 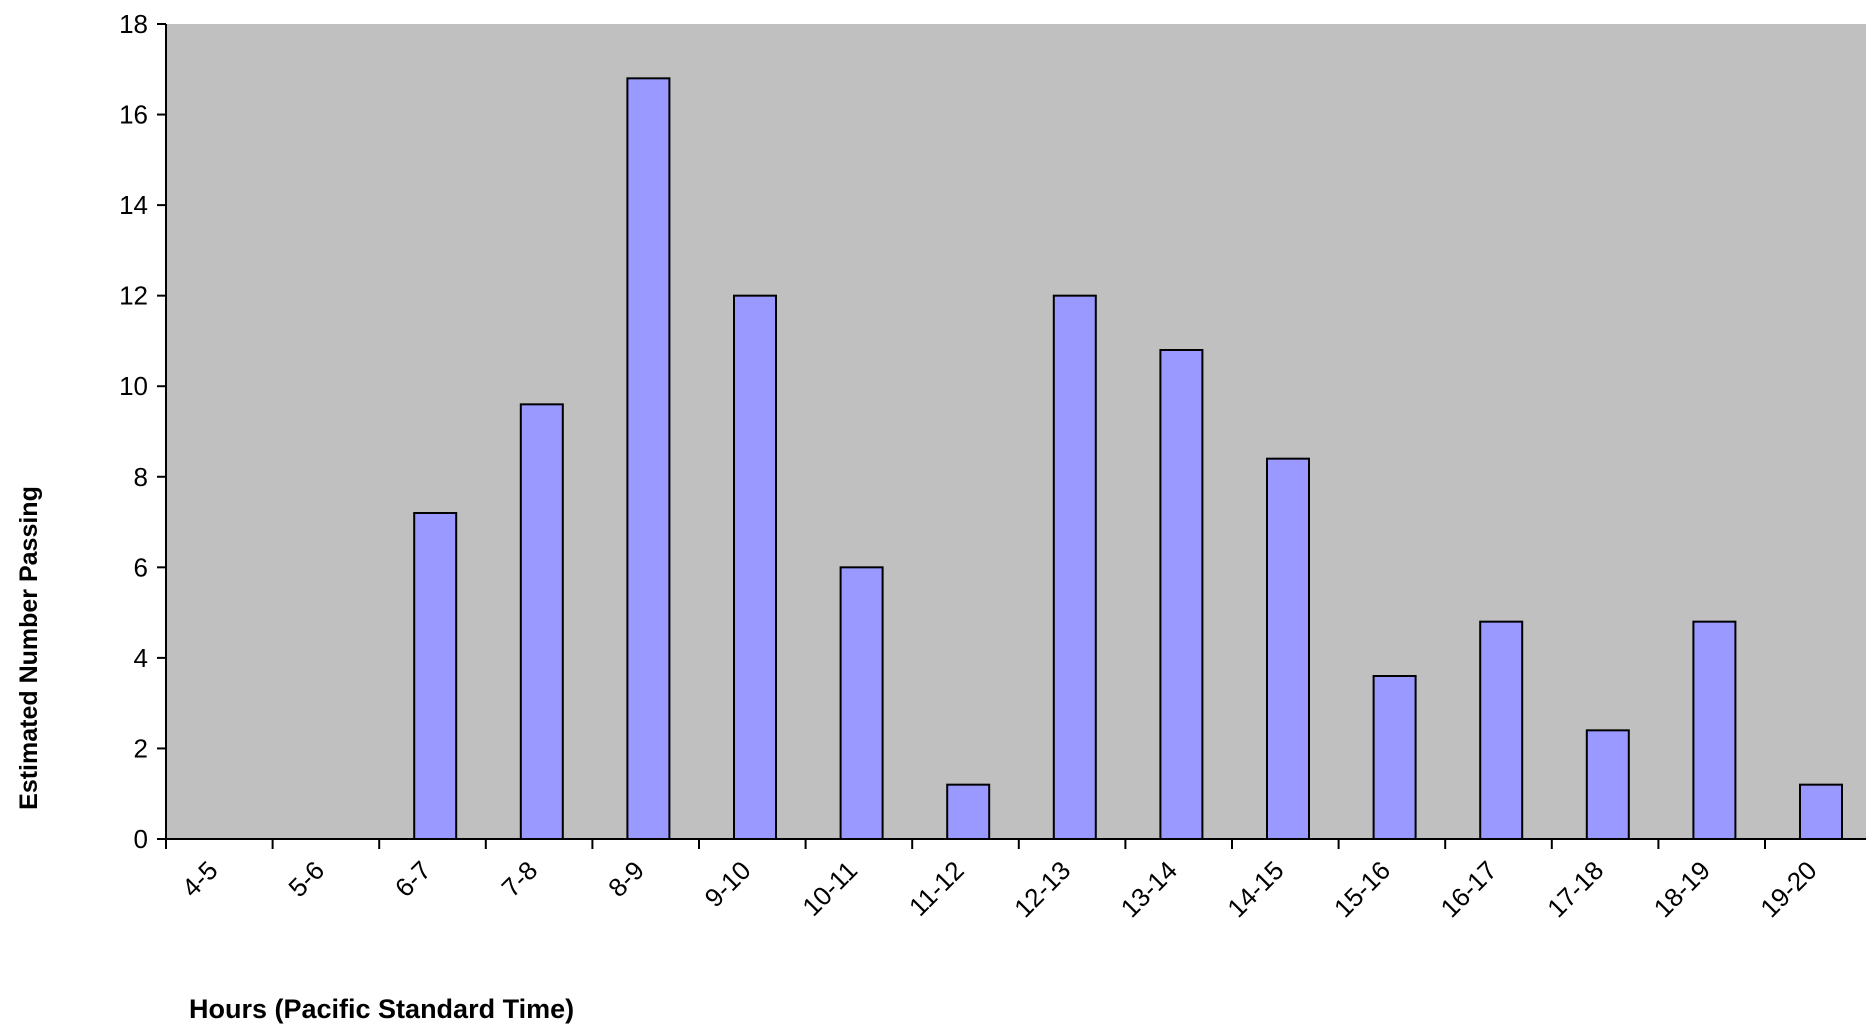 What do you see at coordinates (133, 386) in the screenshot?
I see `y-tick-label: 10` at bounding box center [133, 386].